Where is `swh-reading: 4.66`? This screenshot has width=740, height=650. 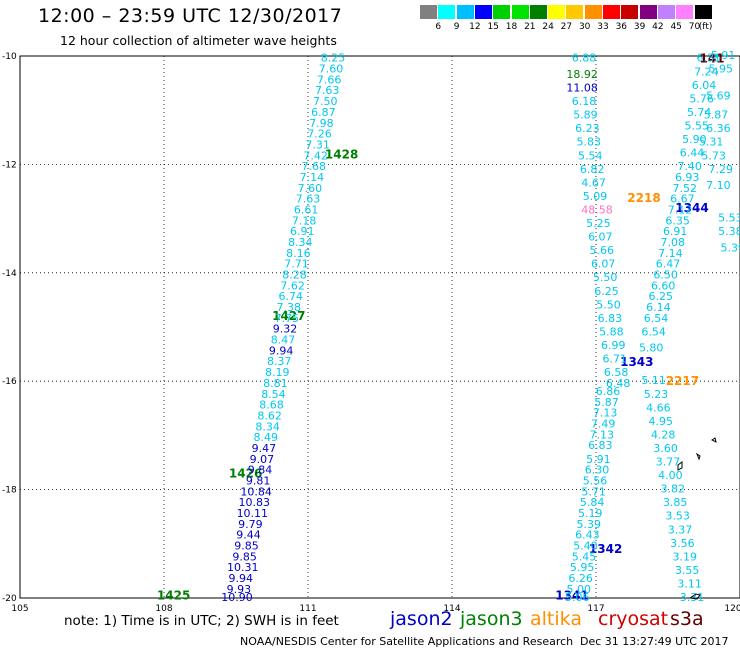 swh-reading: 4.66 is located at coordinates (658, 407).